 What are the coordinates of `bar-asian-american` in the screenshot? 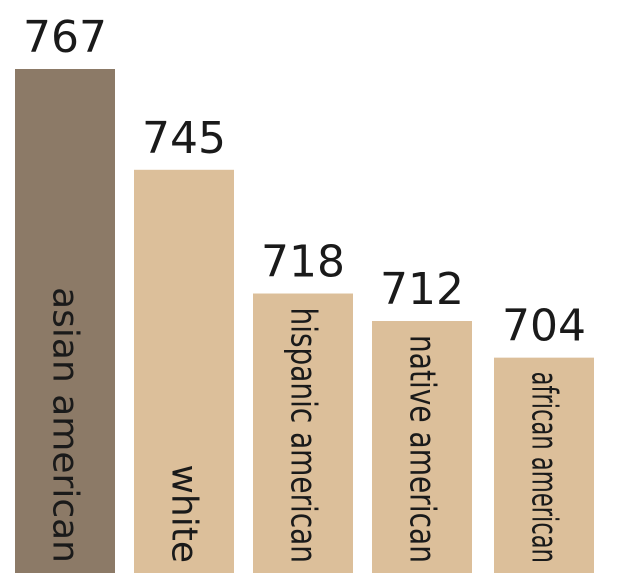 It's located at (65, 321).